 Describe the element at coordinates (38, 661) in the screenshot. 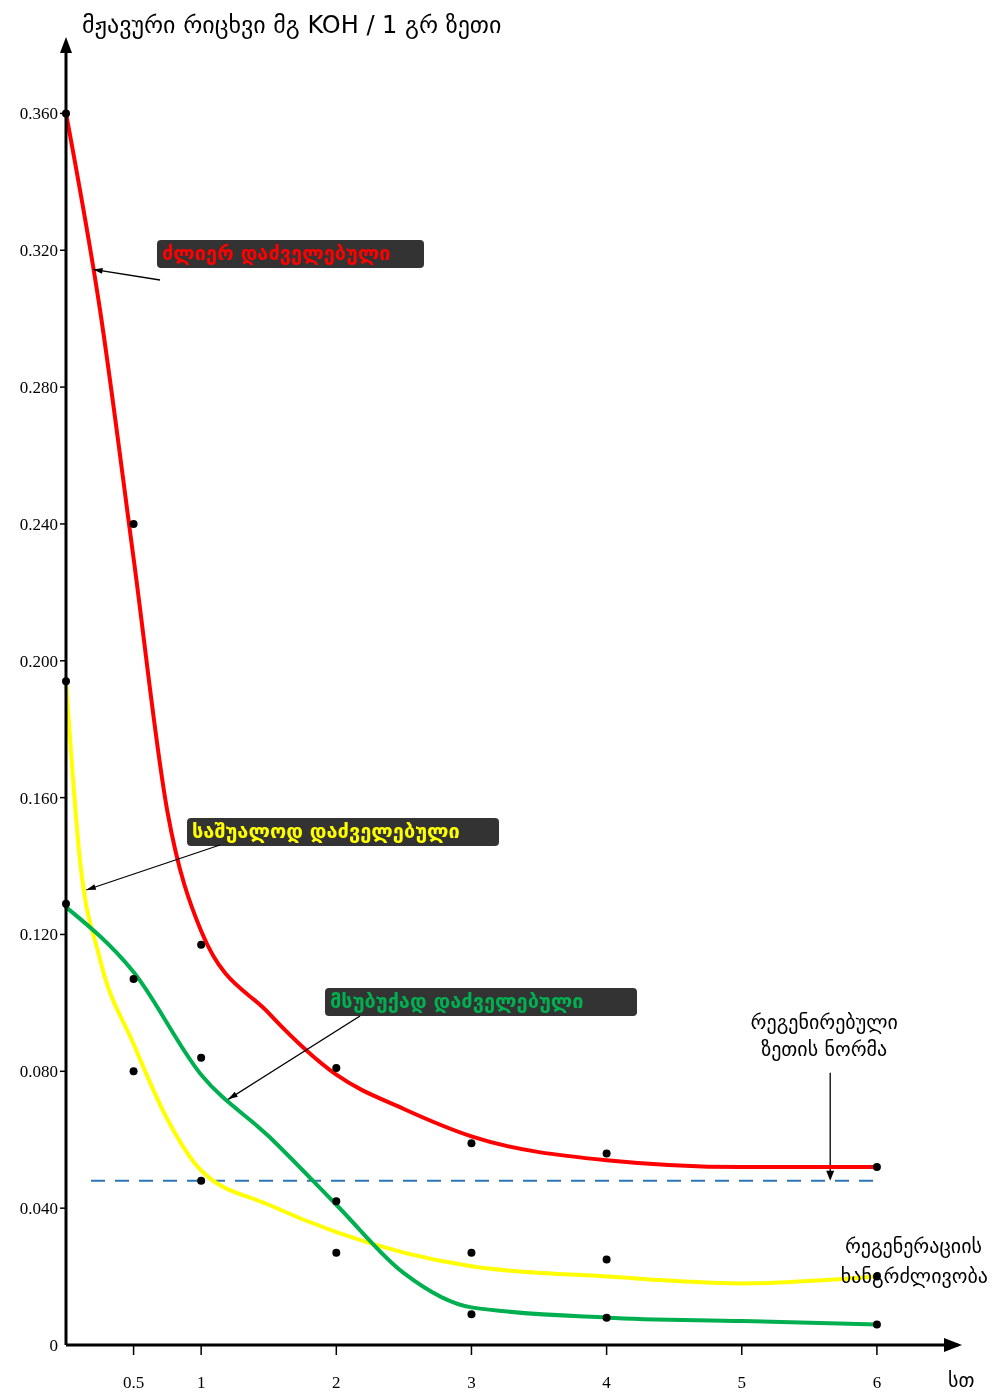

I see `y-tick-label: 0.200` at that location.